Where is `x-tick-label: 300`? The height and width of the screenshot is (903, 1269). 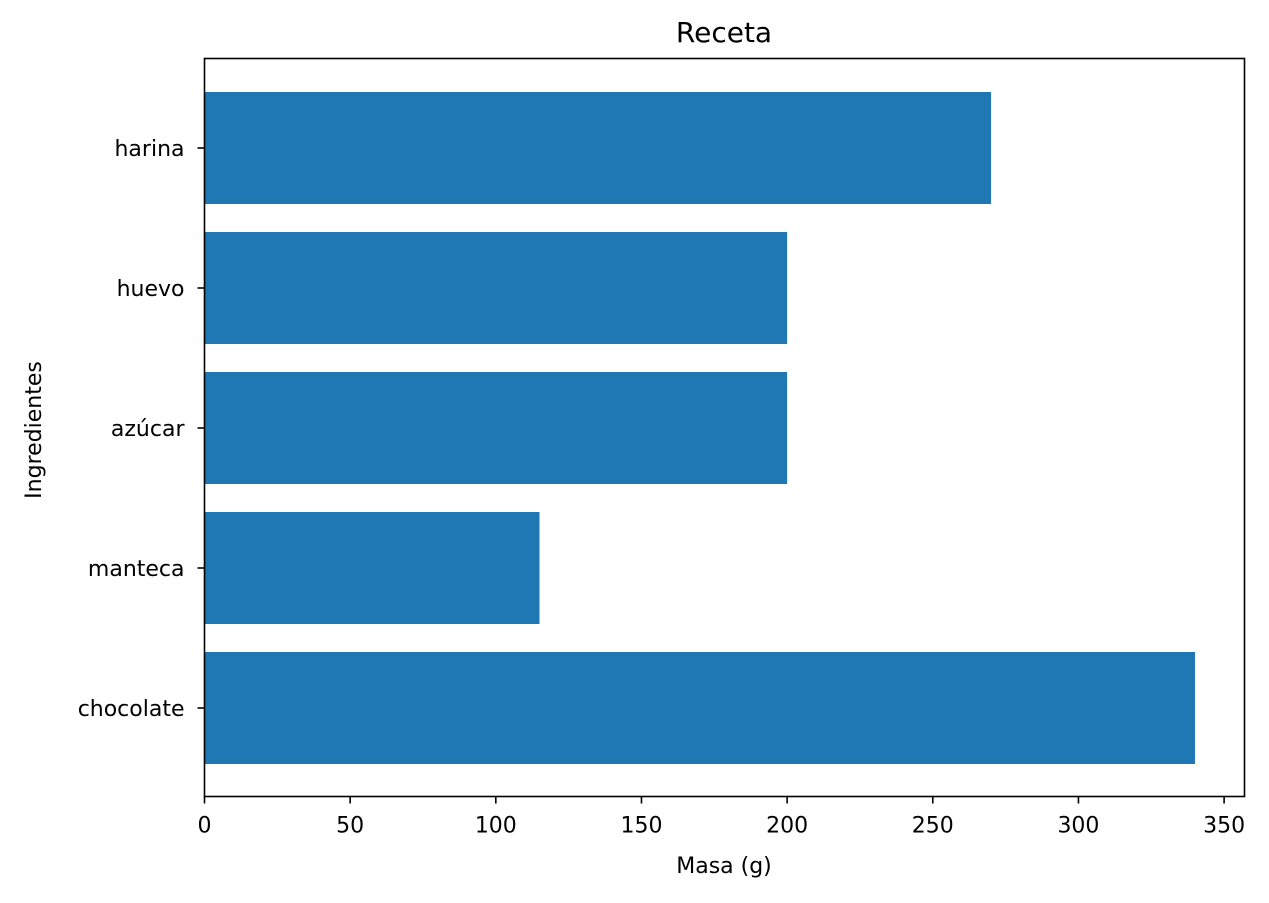 x-tick-label: 300 is located at coordinates (1078, 826).